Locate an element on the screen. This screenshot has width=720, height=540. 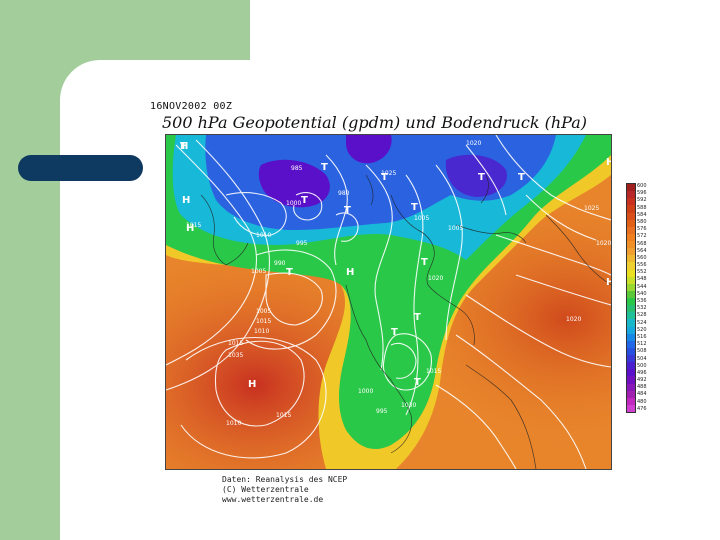
sidebar-green-band is located at coordinates (30, 270).